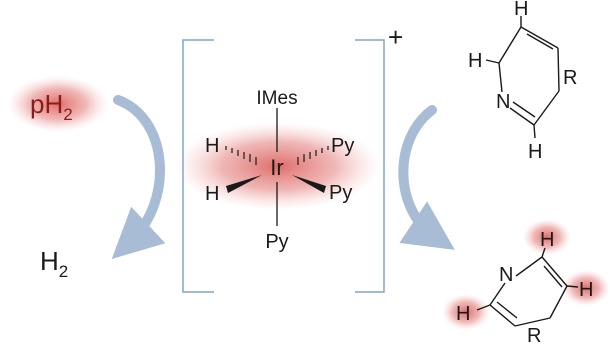 The height and width of the screenshot is (344, 610). Describe the element at coordinates (475, 61) in the screenshot. I see `substrate-h-left: H` at that location.